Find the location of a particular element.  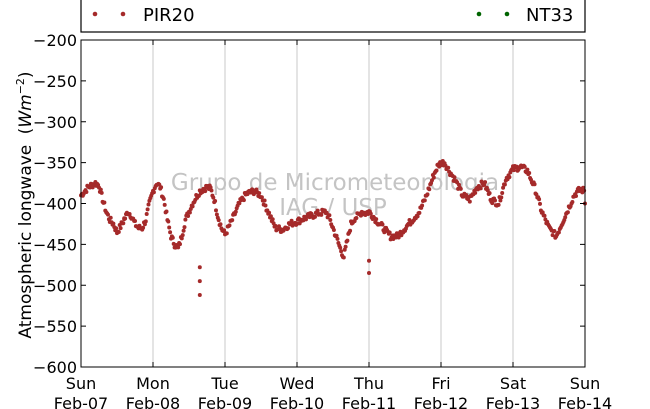

watermark-line-2: IAG / USP is located at coordinates (333, 208).